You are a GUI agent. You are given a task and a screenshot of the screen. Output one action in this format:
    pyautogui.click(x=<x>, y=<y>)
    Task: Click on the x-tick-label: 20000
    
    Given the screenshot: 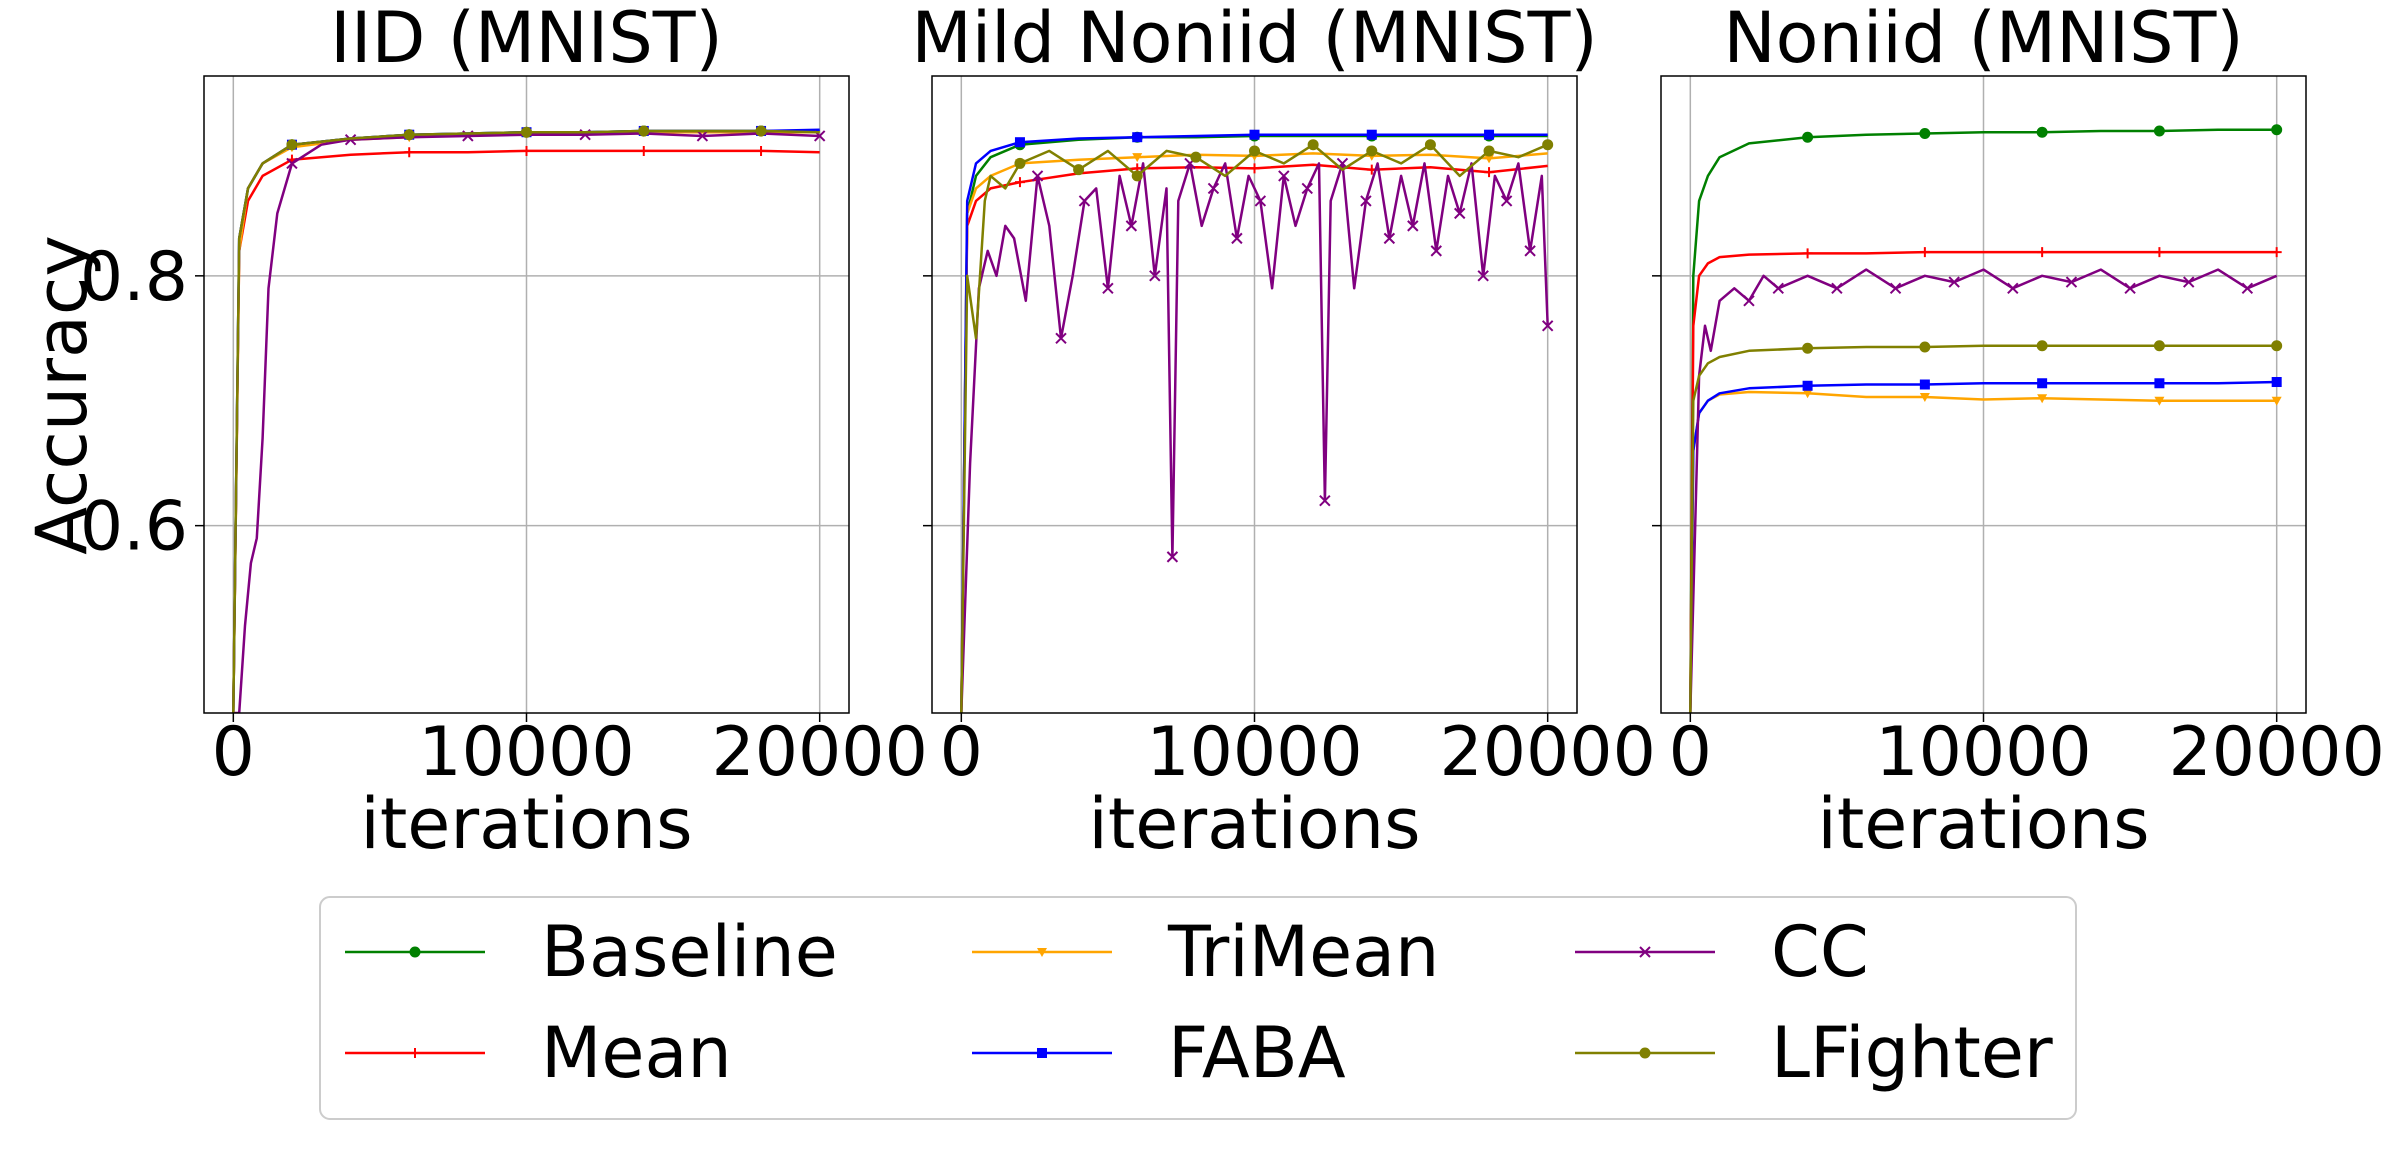 What is the action you would take?
    pyautogui.click(x=2277, y=752)
    